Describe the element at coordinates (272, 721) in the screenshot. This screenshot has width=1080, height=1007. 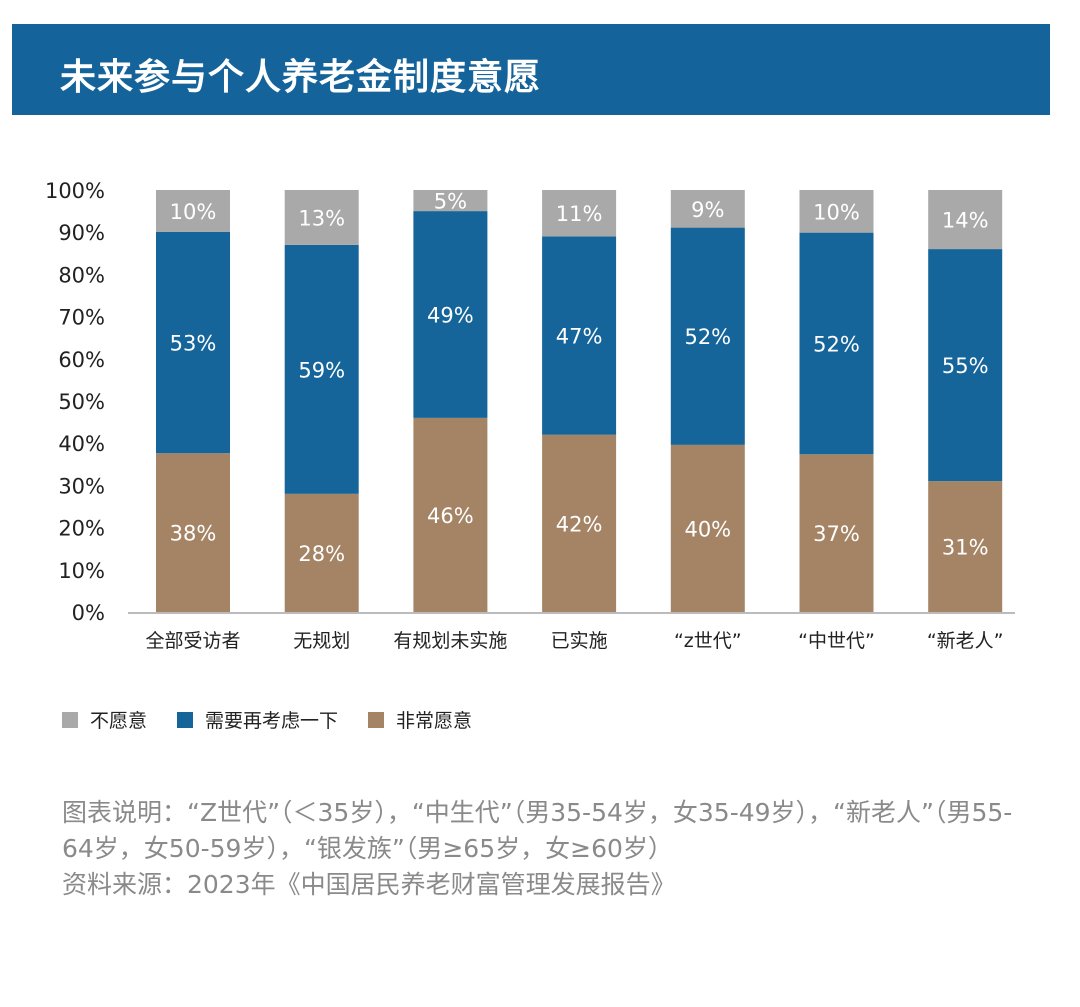
I see `legend-label: 需要再考虑一下` at that location.